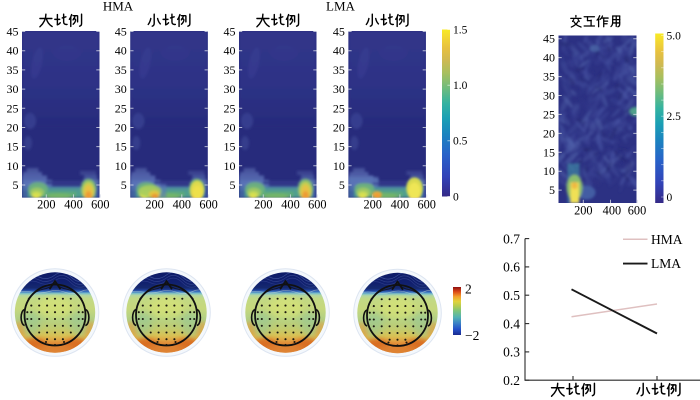 Image resolution: width=700 pixels, height=400 pixels. What do you see at coordinates (511, 323) in the screenshot?
I see `svg-text: 0.4` at bounding box center [511, 323].